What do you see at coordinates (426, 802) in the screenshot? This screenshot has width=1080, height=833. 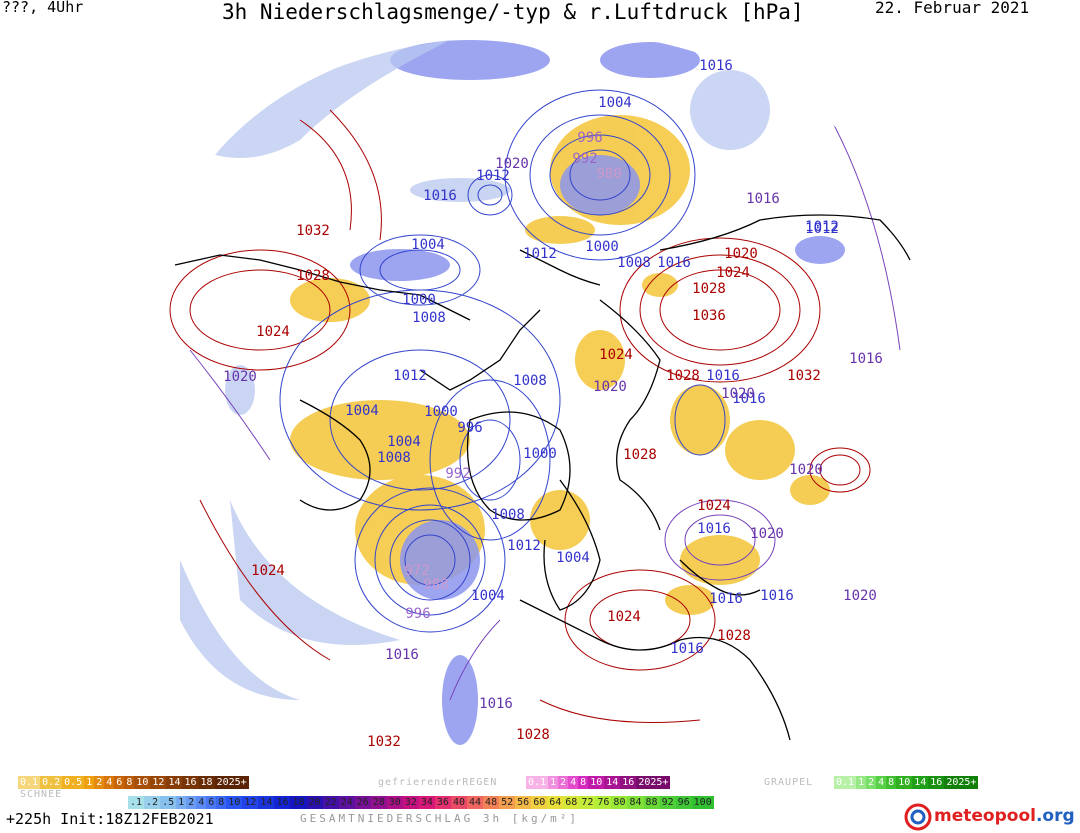 I see `legend-swatch: 34` at bounding box center [426, 802].